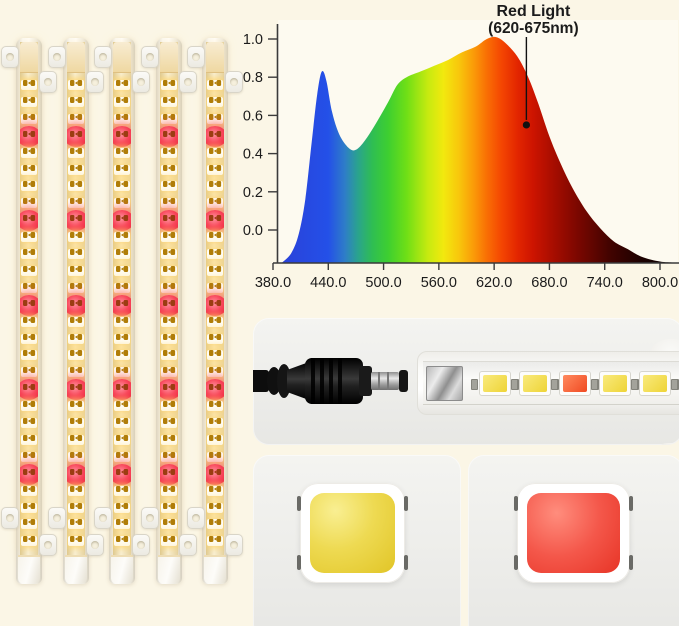 Image resolution: width=679 pixels, height=626 pixels. What do you see at coordinates (29, 569) in the screenshot?
I see `strip-end-cap` at bounding box center [29, 569].